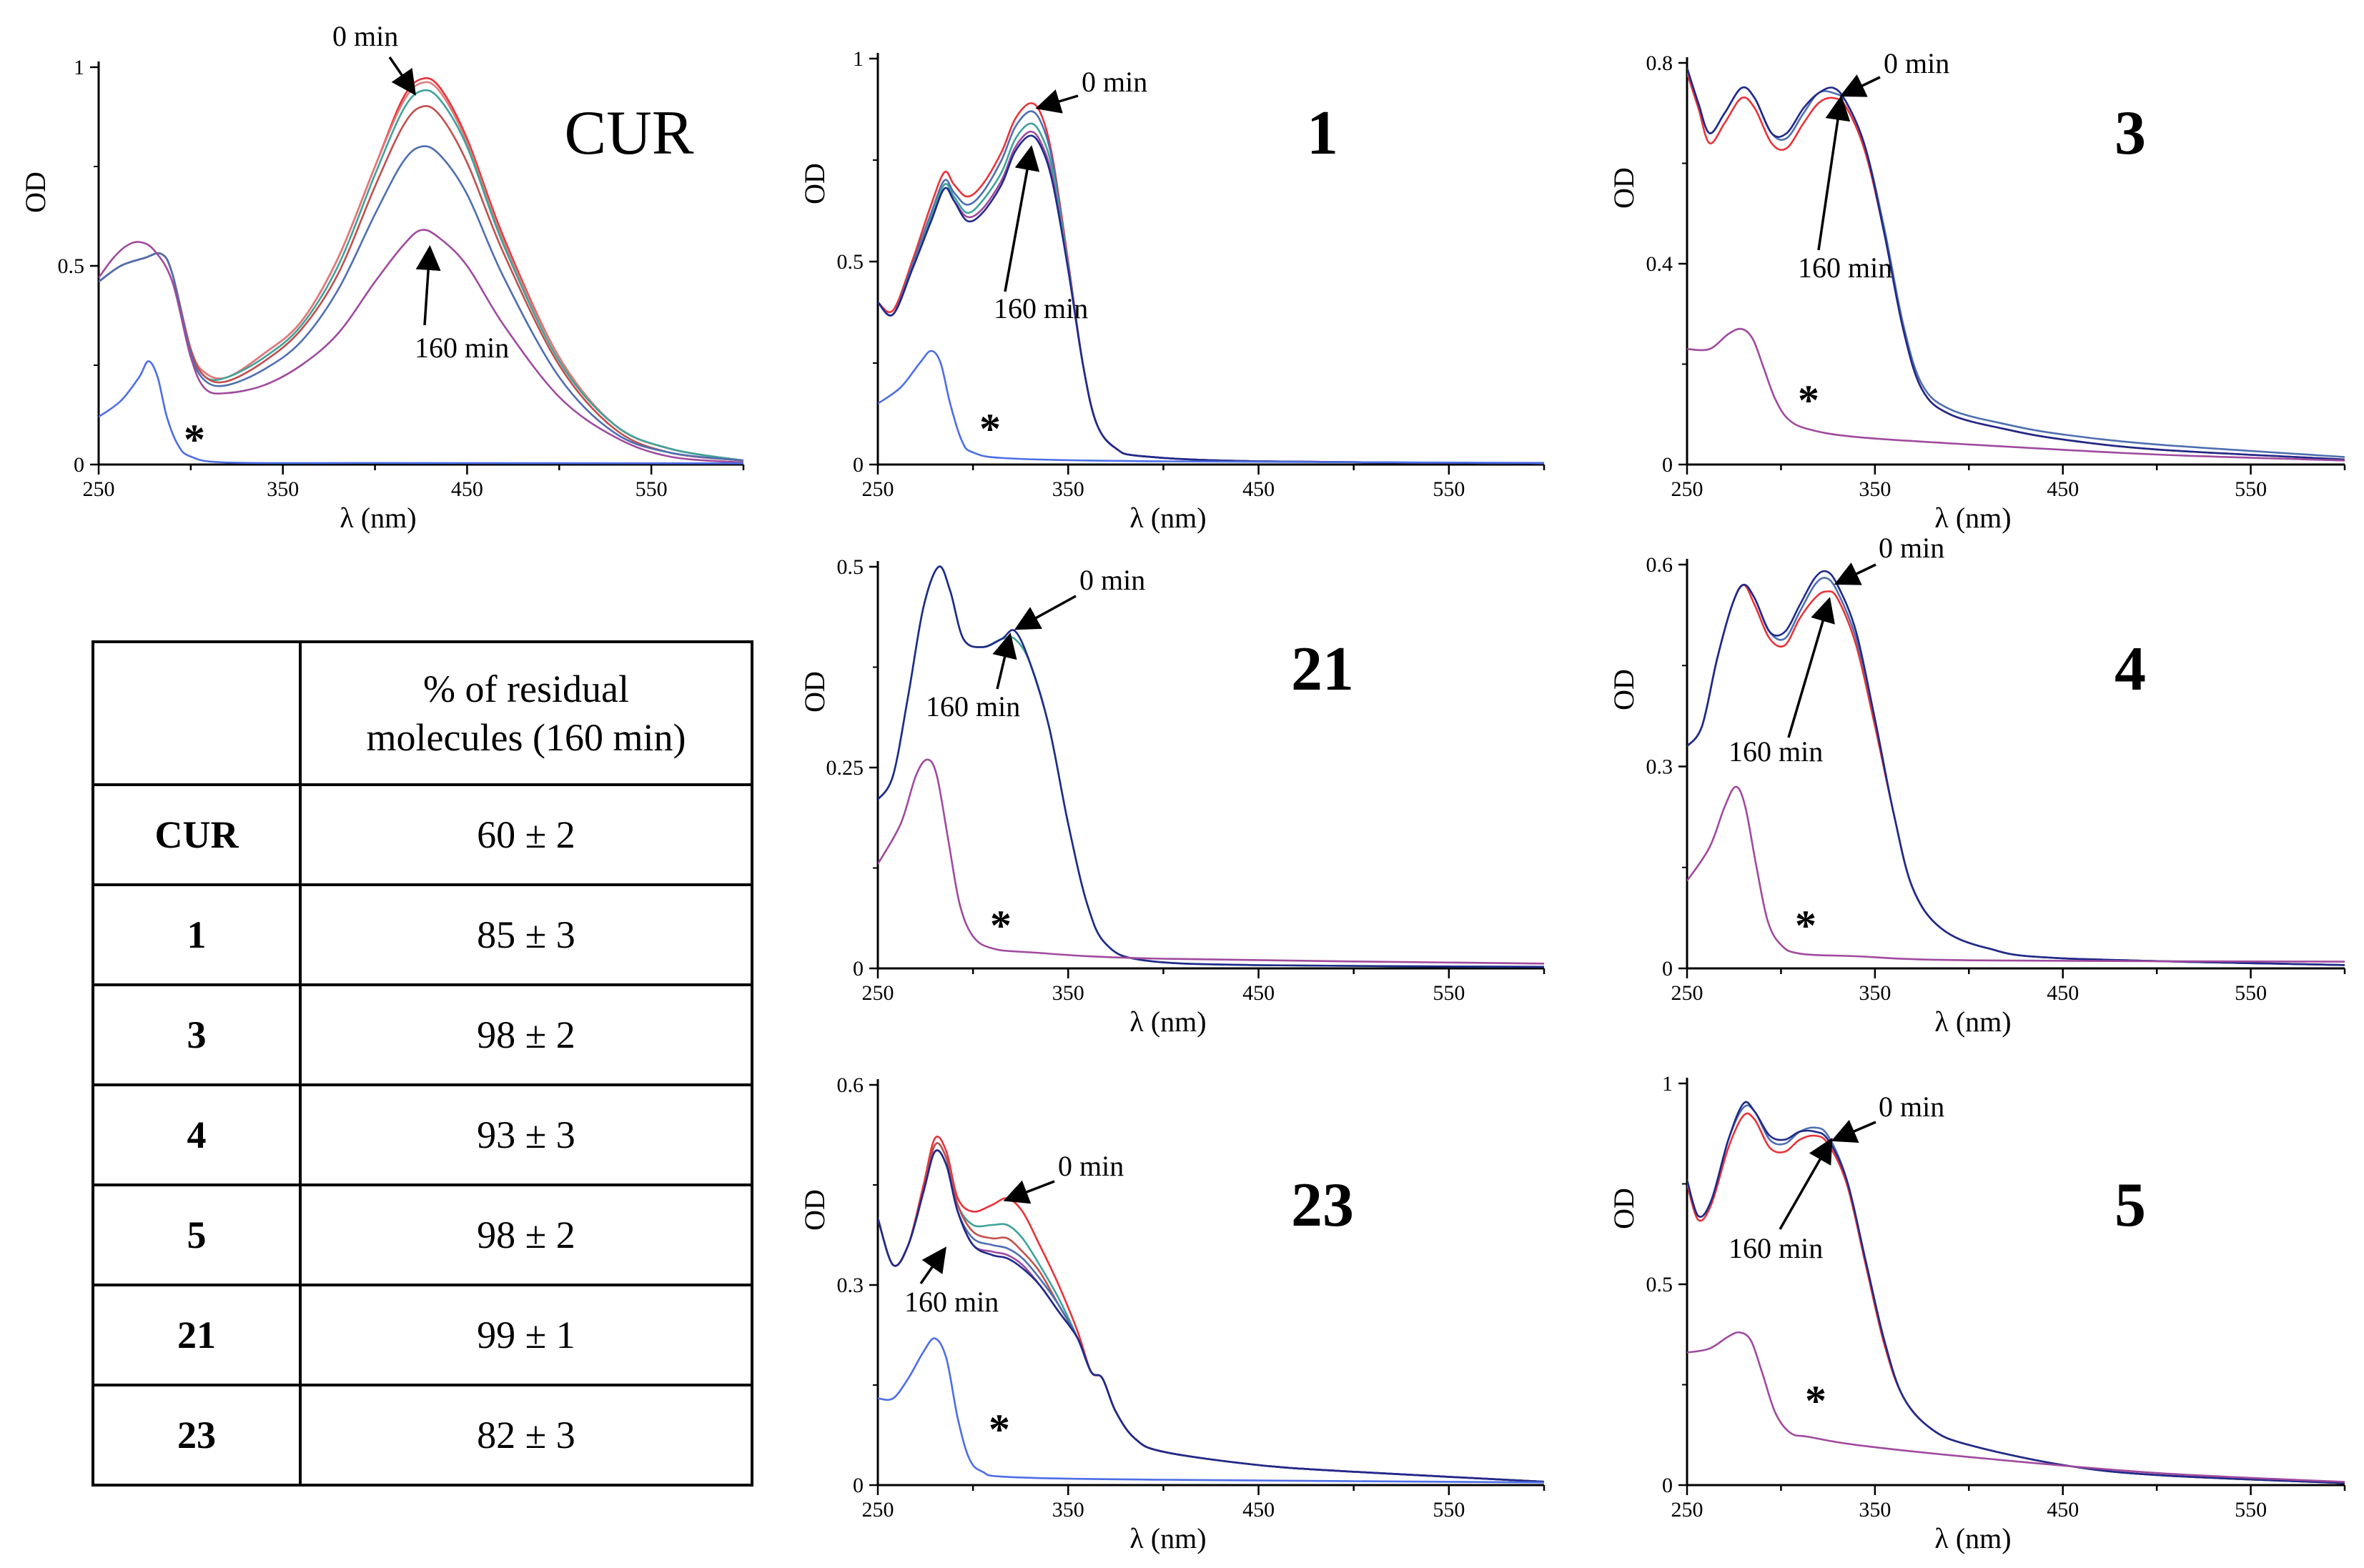  Describe the element at coordinates (1659, 264) in the screenshot. I see `y-tick-label: 0.4` at that location.